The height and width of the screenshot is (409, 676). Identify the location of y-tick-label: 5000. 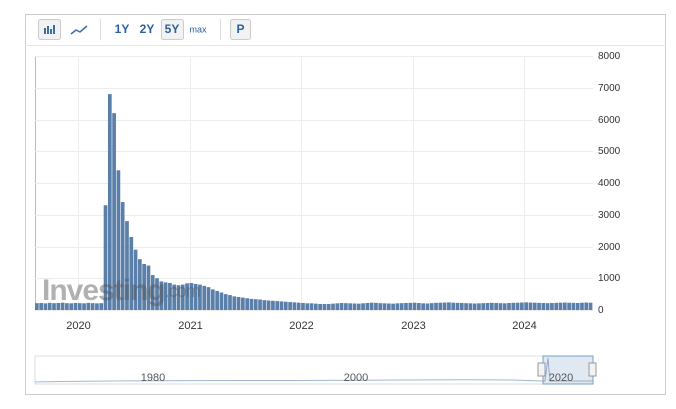
(609, 151).